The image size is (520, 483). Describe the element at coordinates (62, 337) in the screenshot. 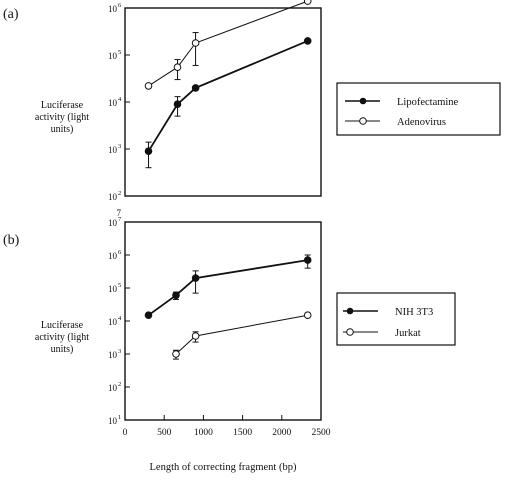

I see `panel-b-ylabel-line2: activity (light` at that location.